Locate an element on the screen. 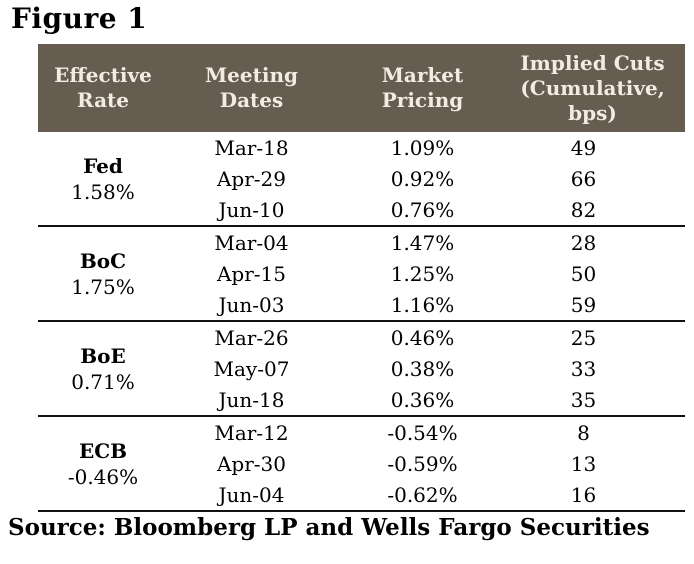  bank-effective-rate: 1.58% is located at coordinates (103, 191).